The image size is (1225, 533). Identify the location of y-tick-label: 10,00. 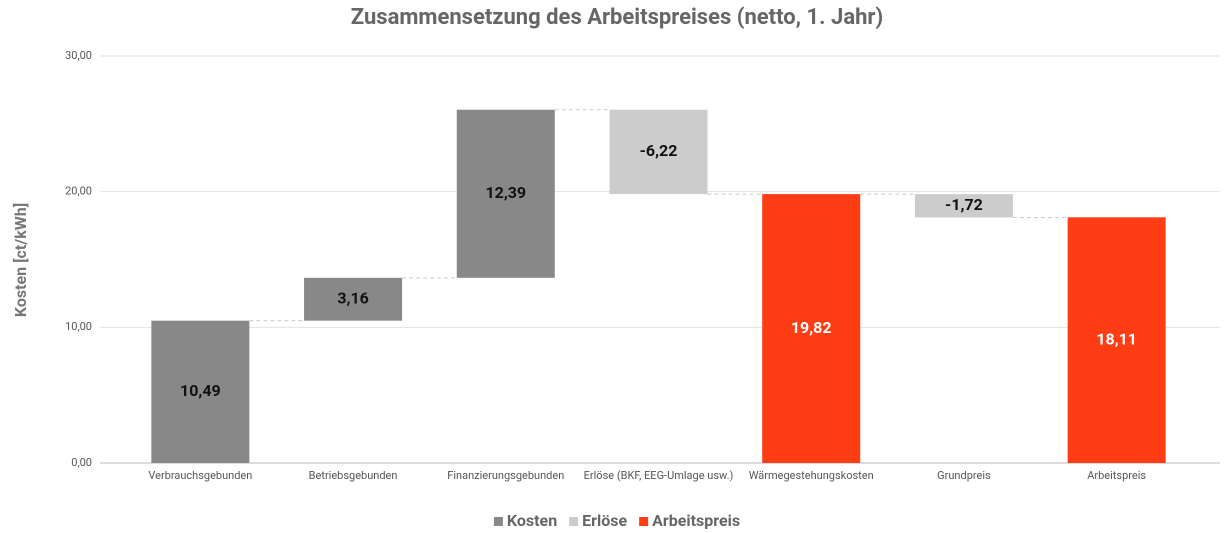
(78, 326).